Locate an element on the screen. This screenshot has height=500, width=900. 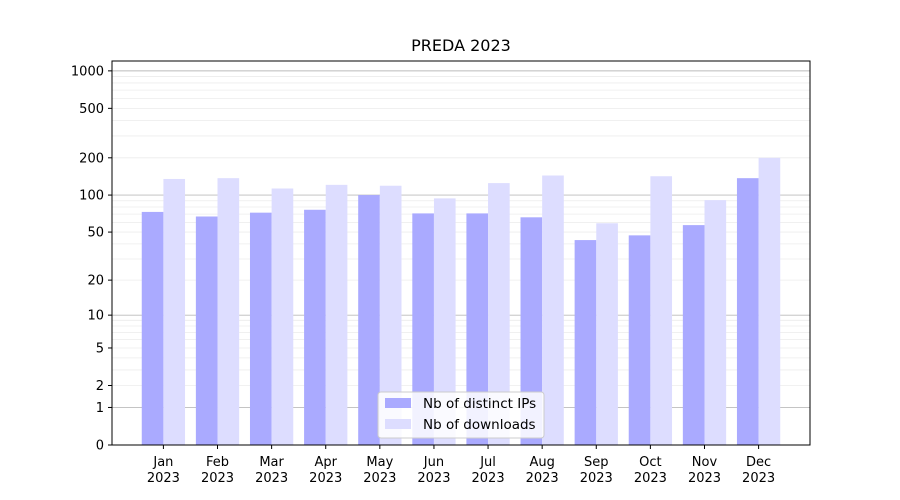
y-tick-label: 50 is located at coordinates (95, 233).